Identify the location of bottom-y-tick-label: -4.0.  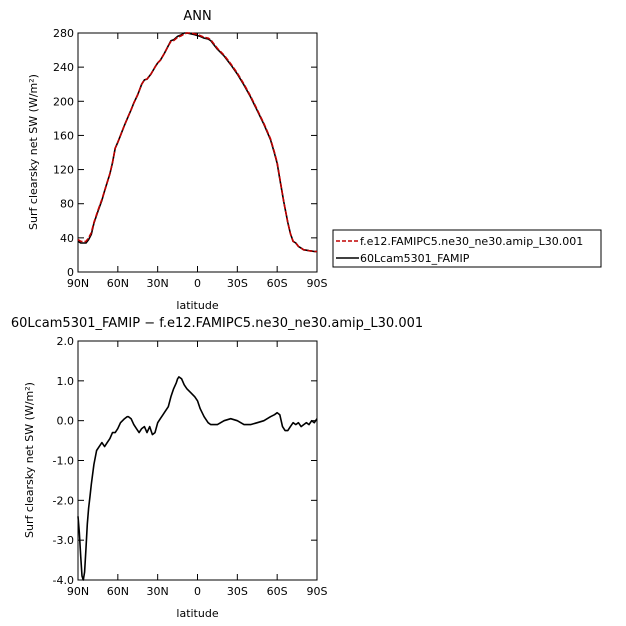
(63, 580).